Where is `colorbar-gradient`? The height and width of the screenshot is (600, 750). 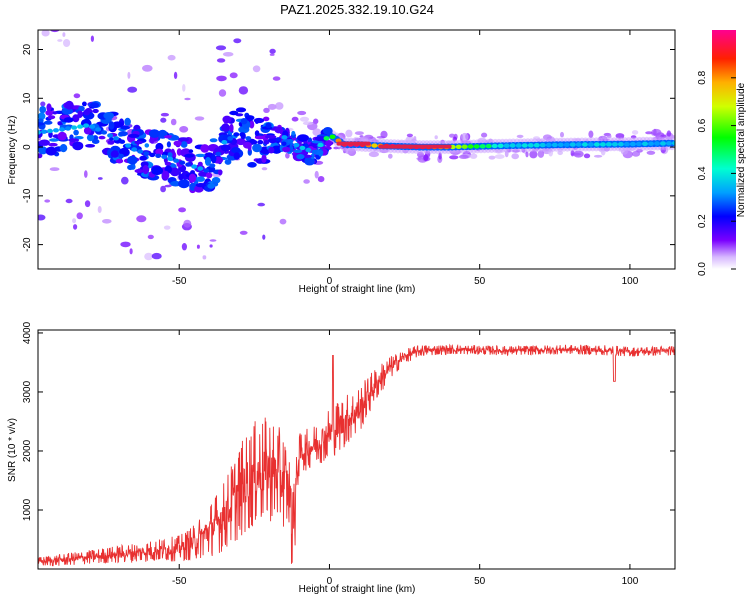
colorbar-gradient is located at coordinates (724, 149).